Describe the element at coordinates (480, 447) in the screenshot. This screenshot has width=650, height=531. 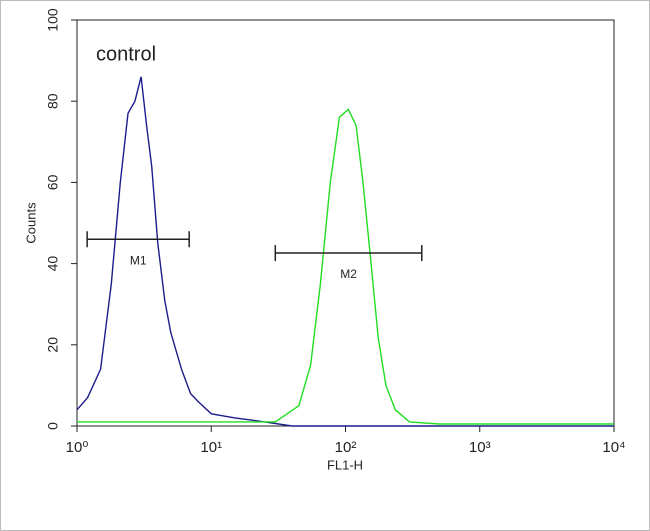
I see `x-tick-label: 10³` at that location.